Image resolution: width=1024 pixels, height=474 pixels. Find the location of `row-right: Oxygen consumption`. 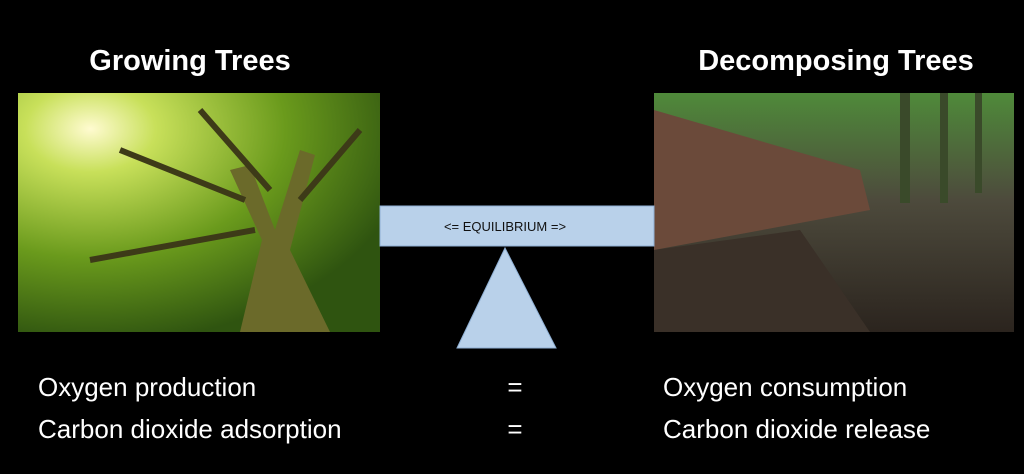

row-right: Oxygen consumption is located at coordinates (785, 387).